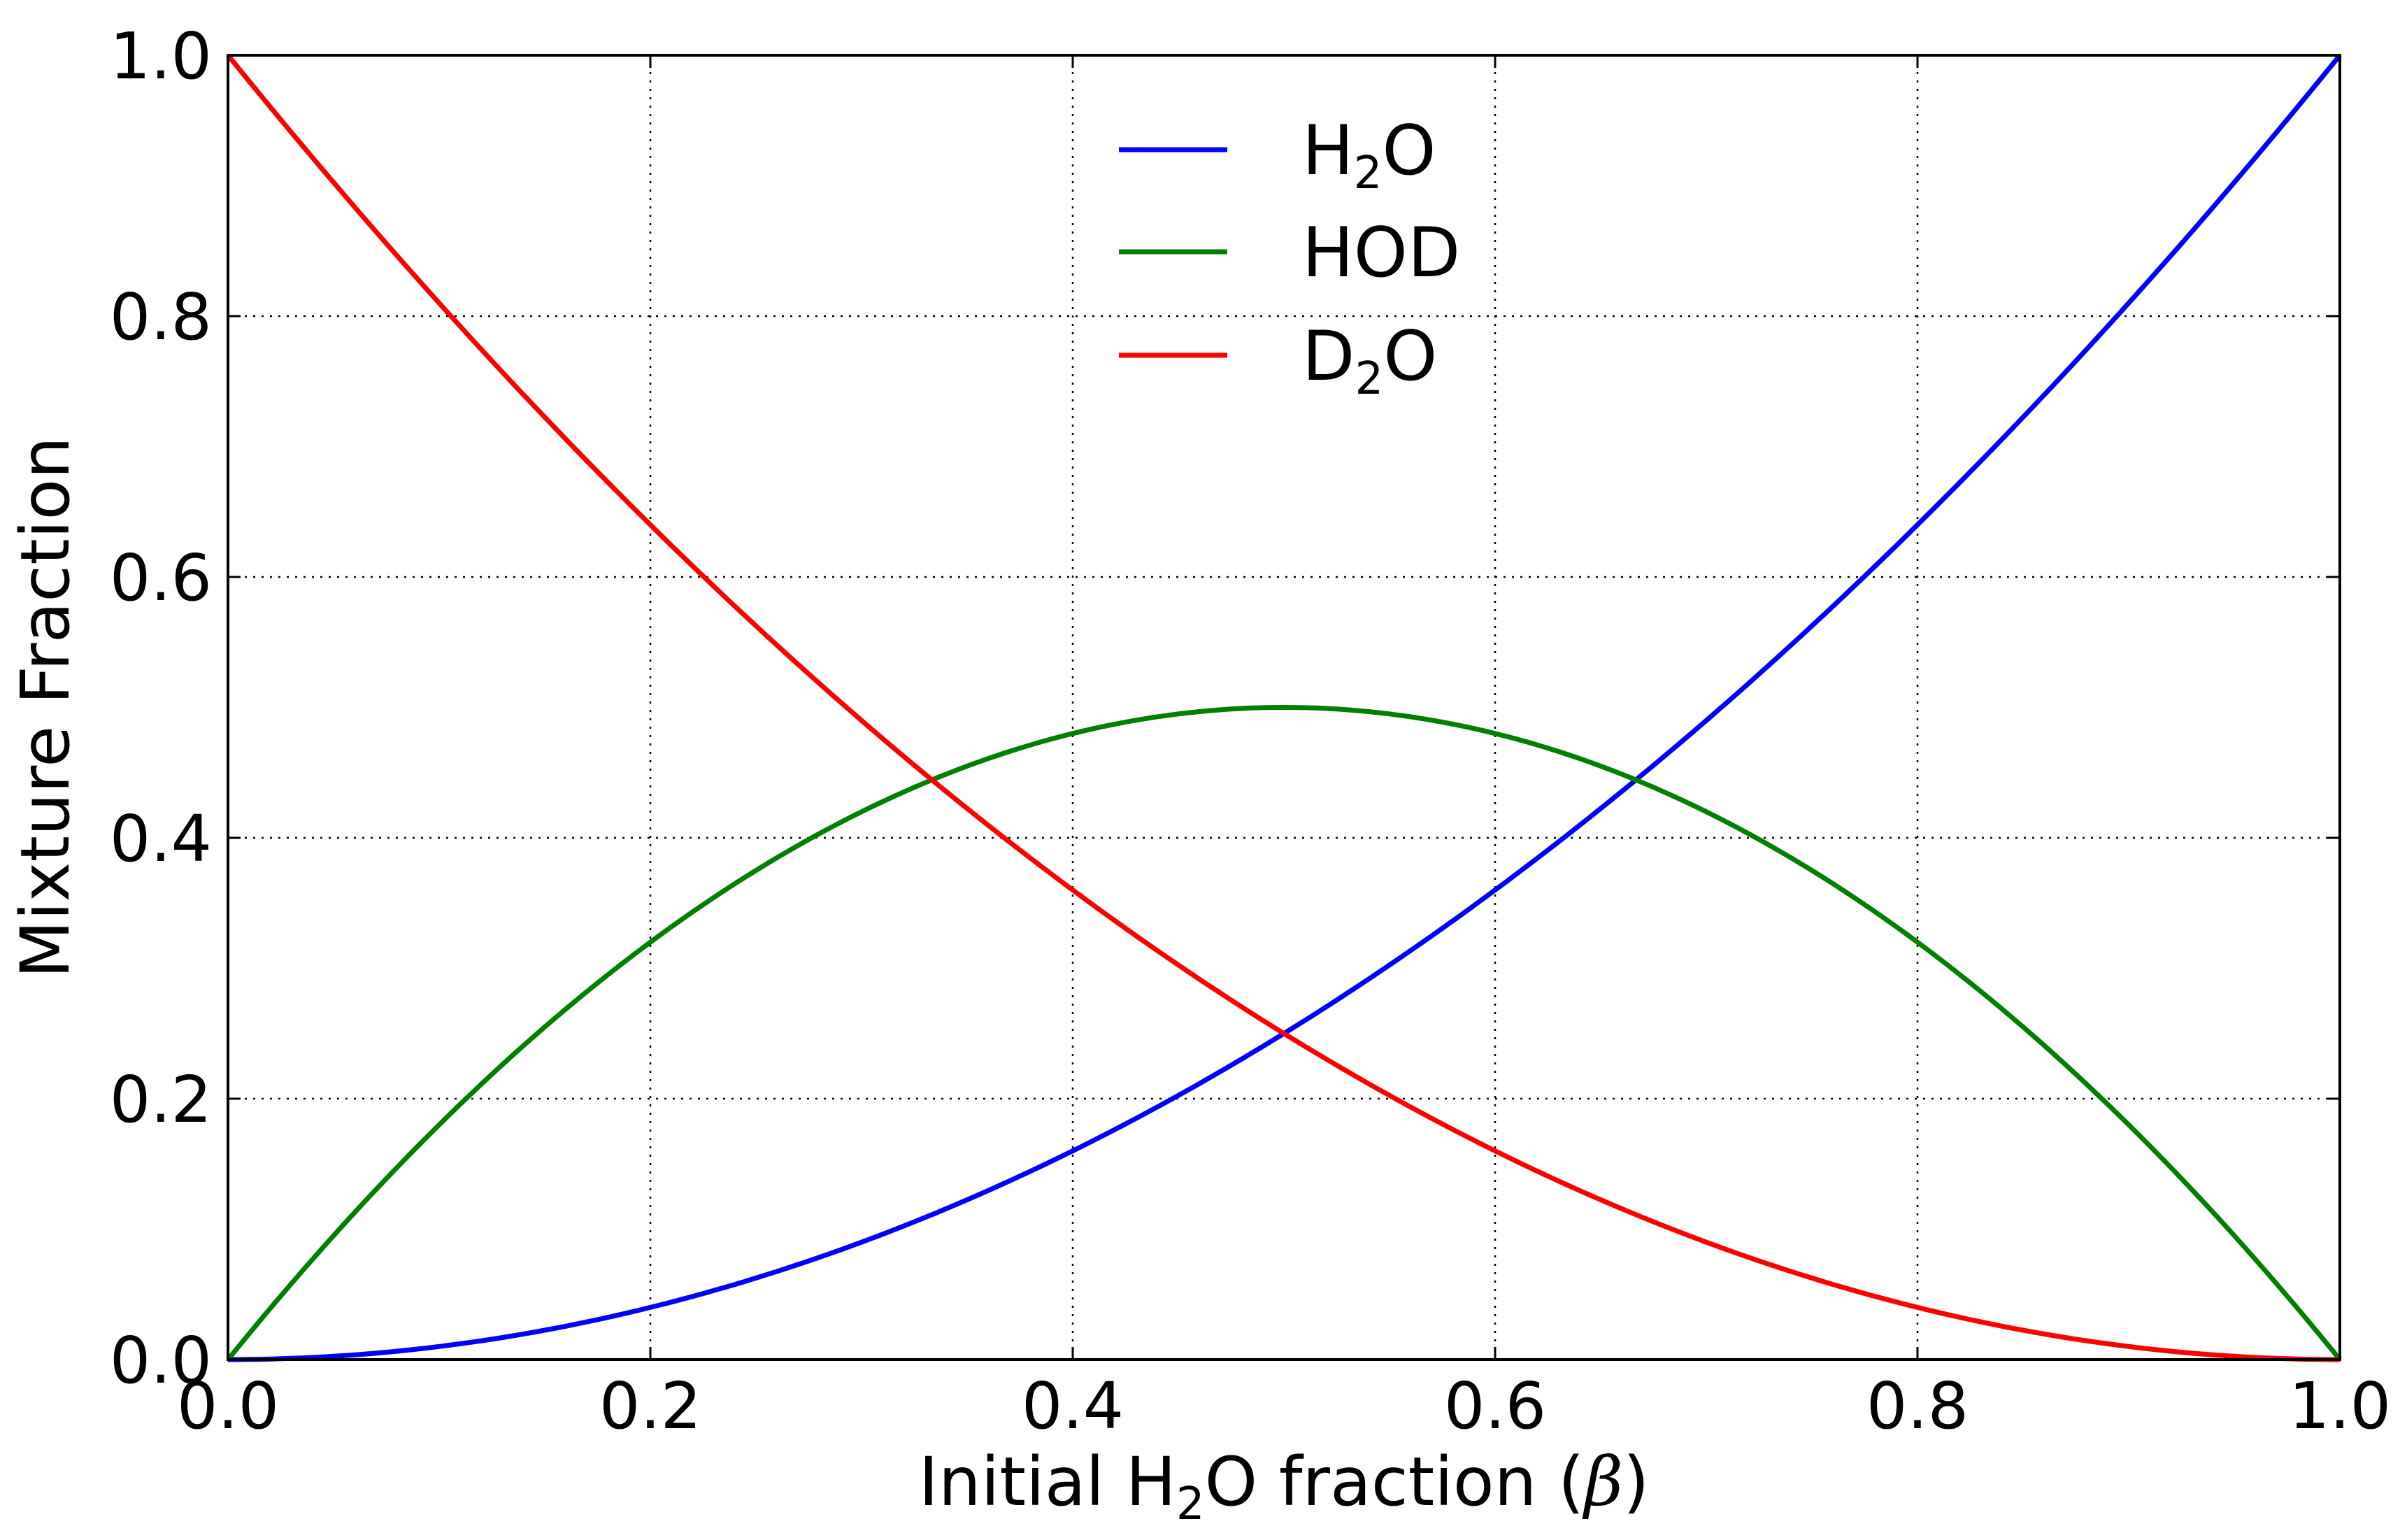  Describe the element at coordinates (1191, 1504) in the screenshot. I see `x-axis-label-subscript: 2` at that location.